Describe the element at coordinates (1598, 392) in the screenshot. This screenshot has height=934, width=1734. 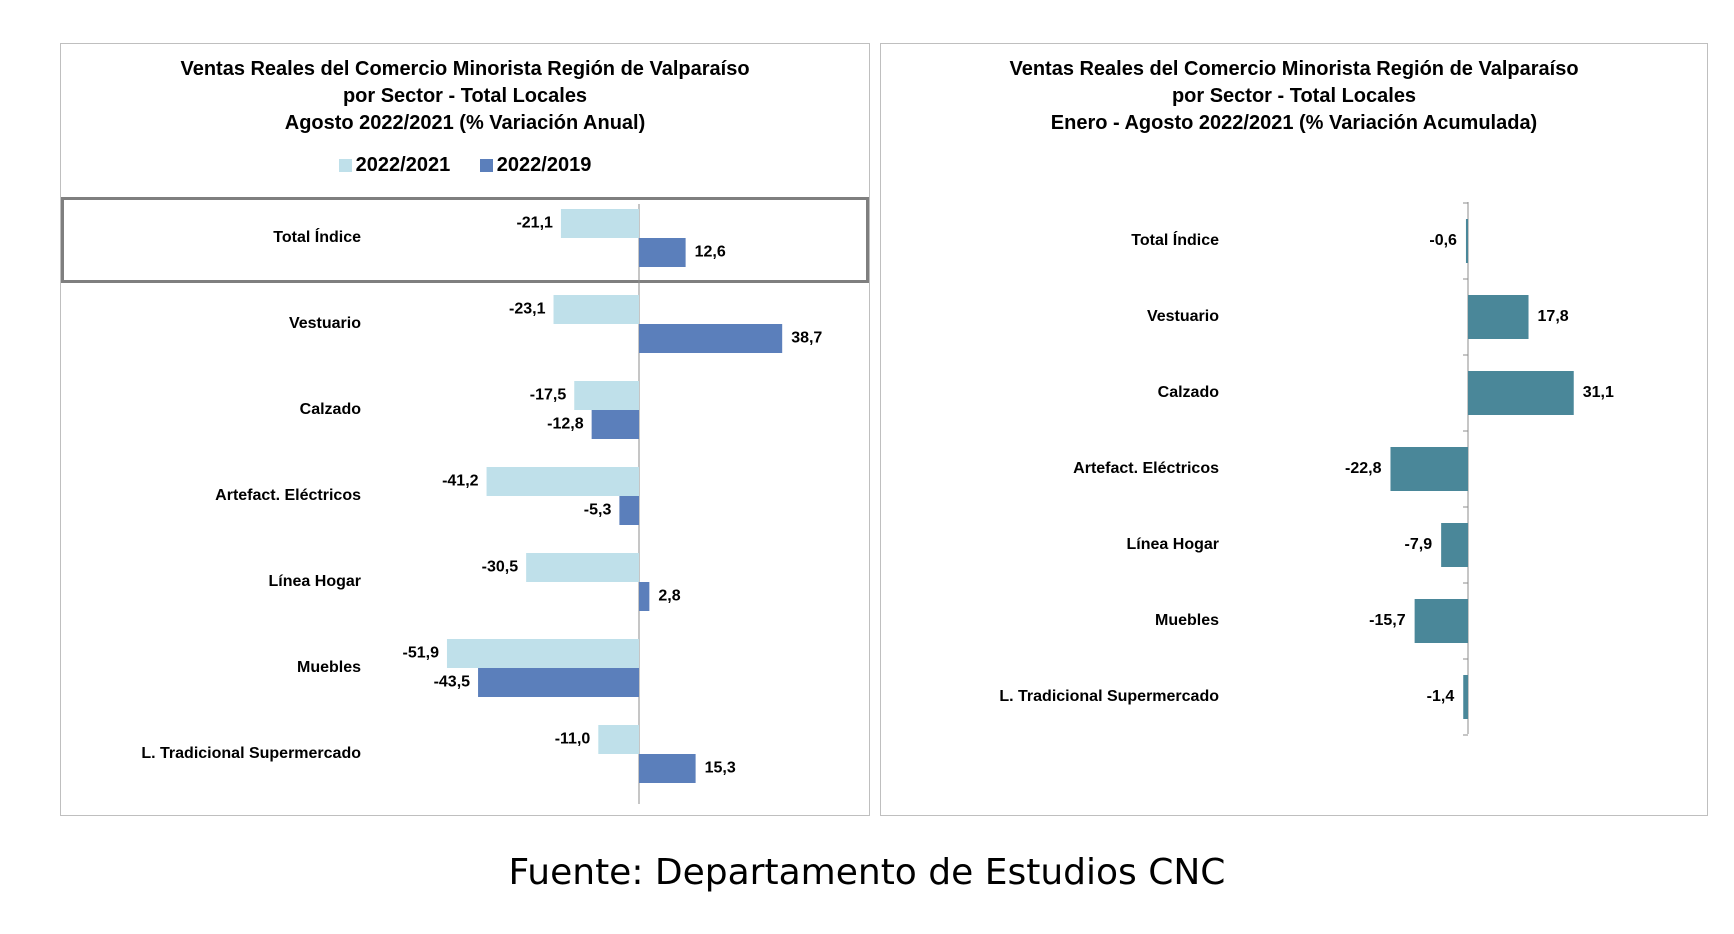
I see `data-label: 31,1` at that location.